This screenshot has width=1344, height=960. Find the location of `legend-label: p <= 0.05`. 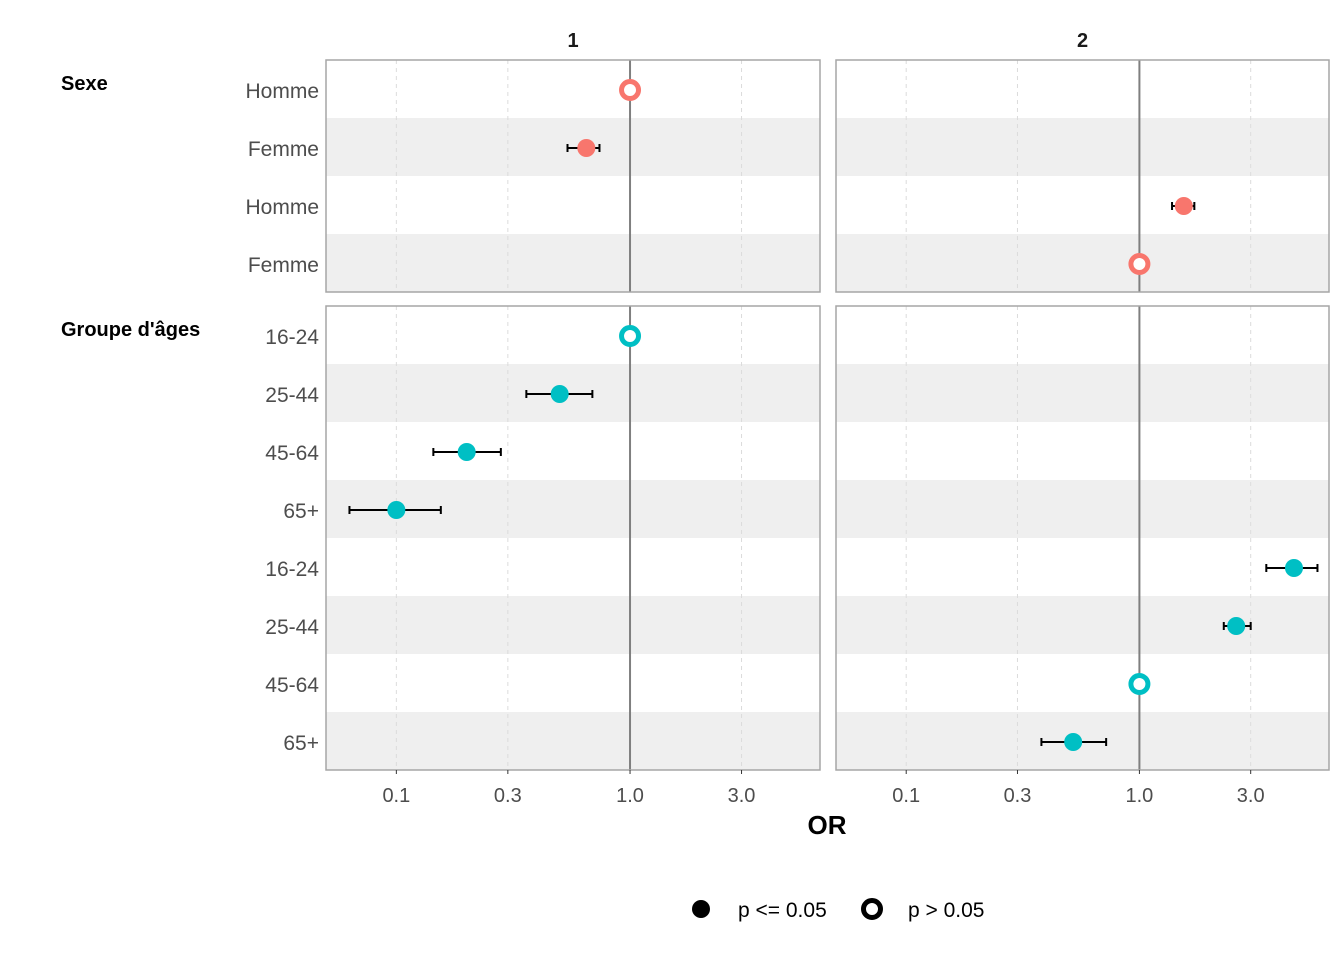

legend-label: p <= 0.05 is located at coordinates (782, 910).